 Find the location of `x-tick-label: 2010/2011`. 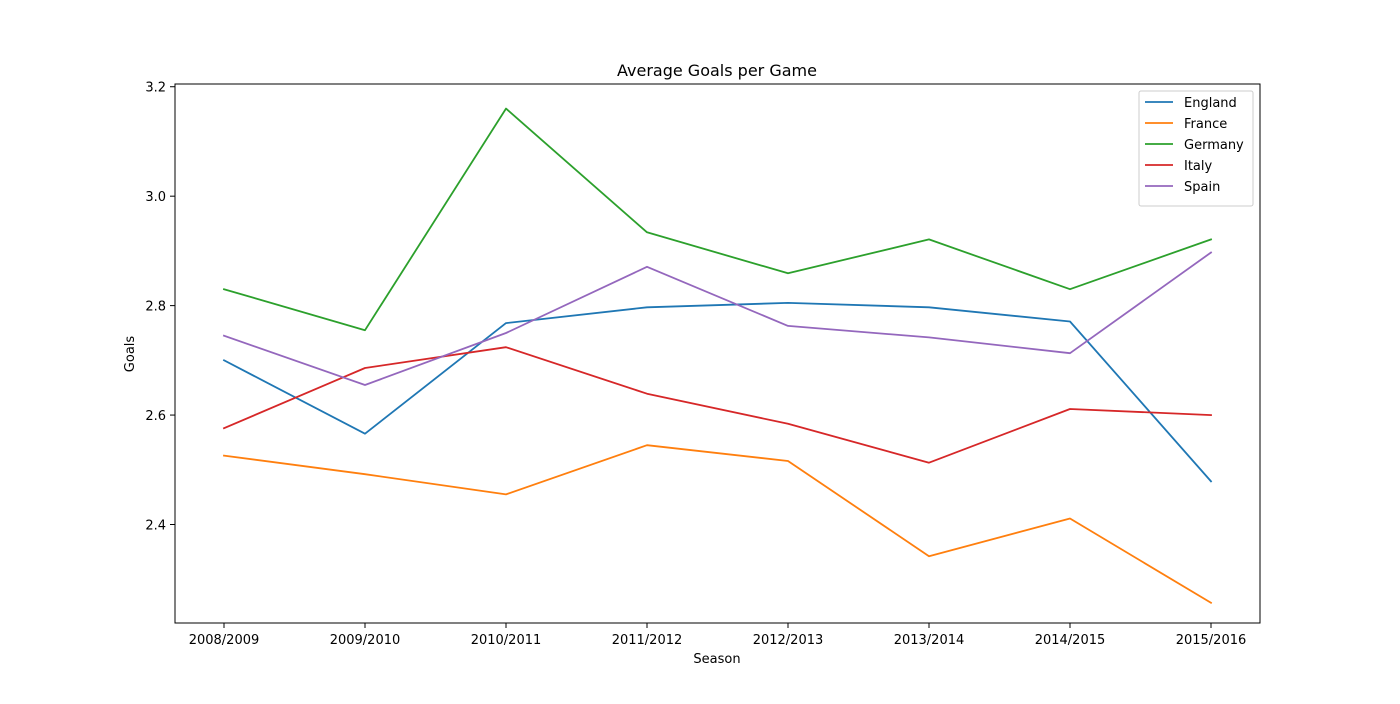

x-tick-label: 2010/2011 is located at coordinates (506, 640).